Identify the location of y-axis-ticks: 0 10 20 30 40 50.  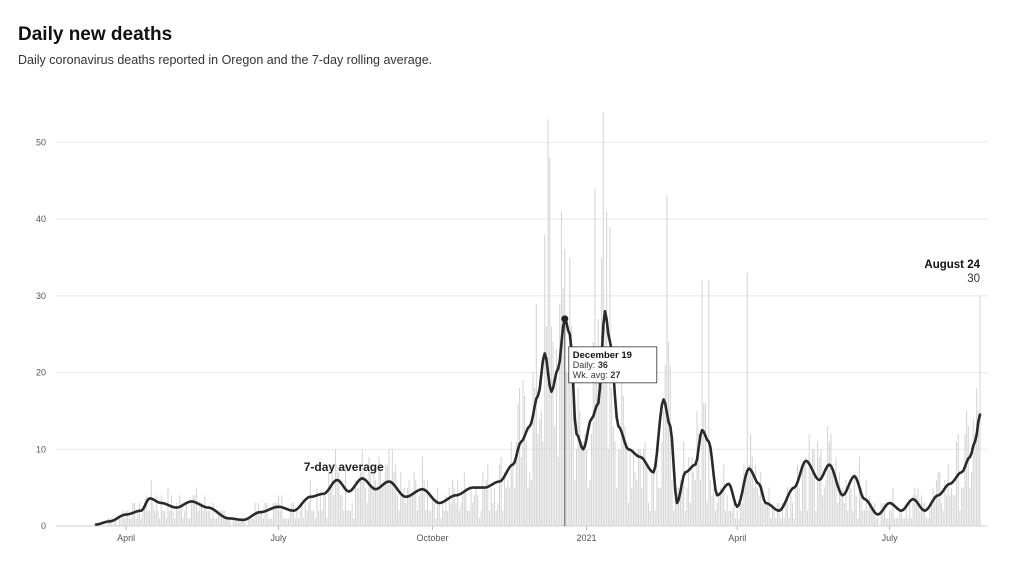
(41, 334).